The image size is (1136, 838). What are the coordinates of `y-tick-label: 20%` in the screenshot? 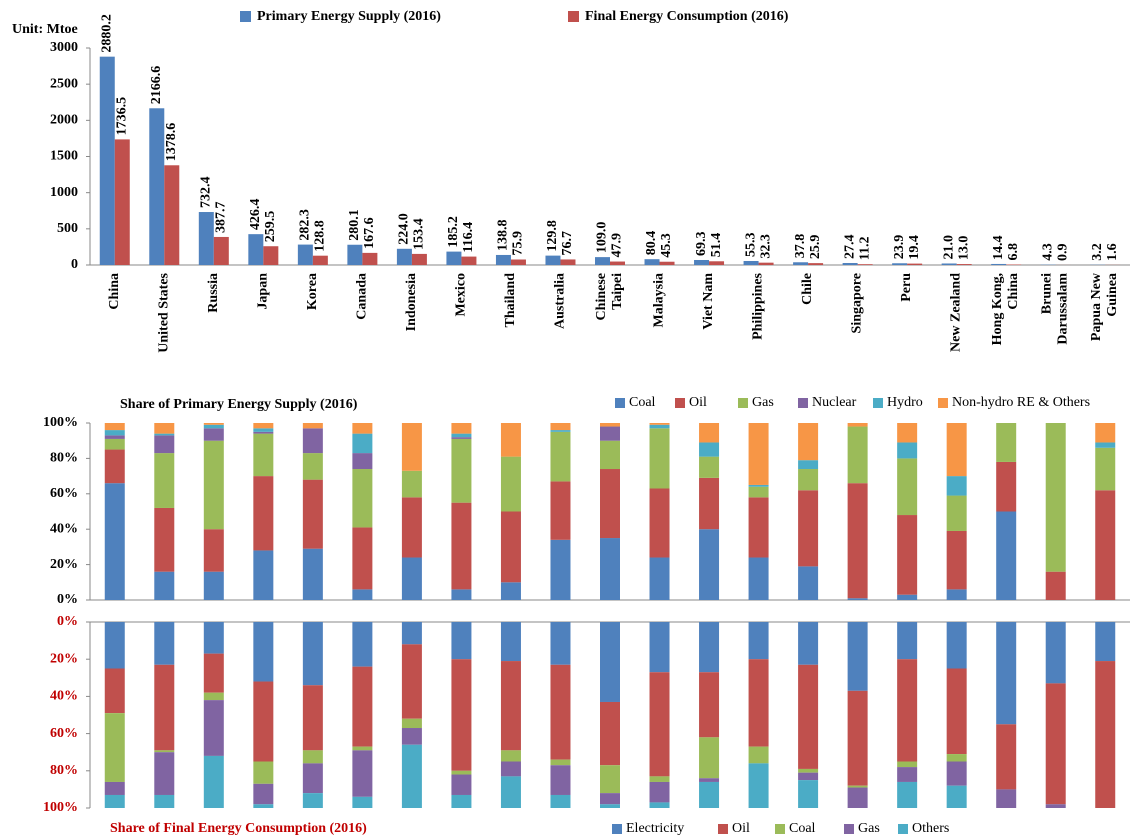 It's located at (64, 658).